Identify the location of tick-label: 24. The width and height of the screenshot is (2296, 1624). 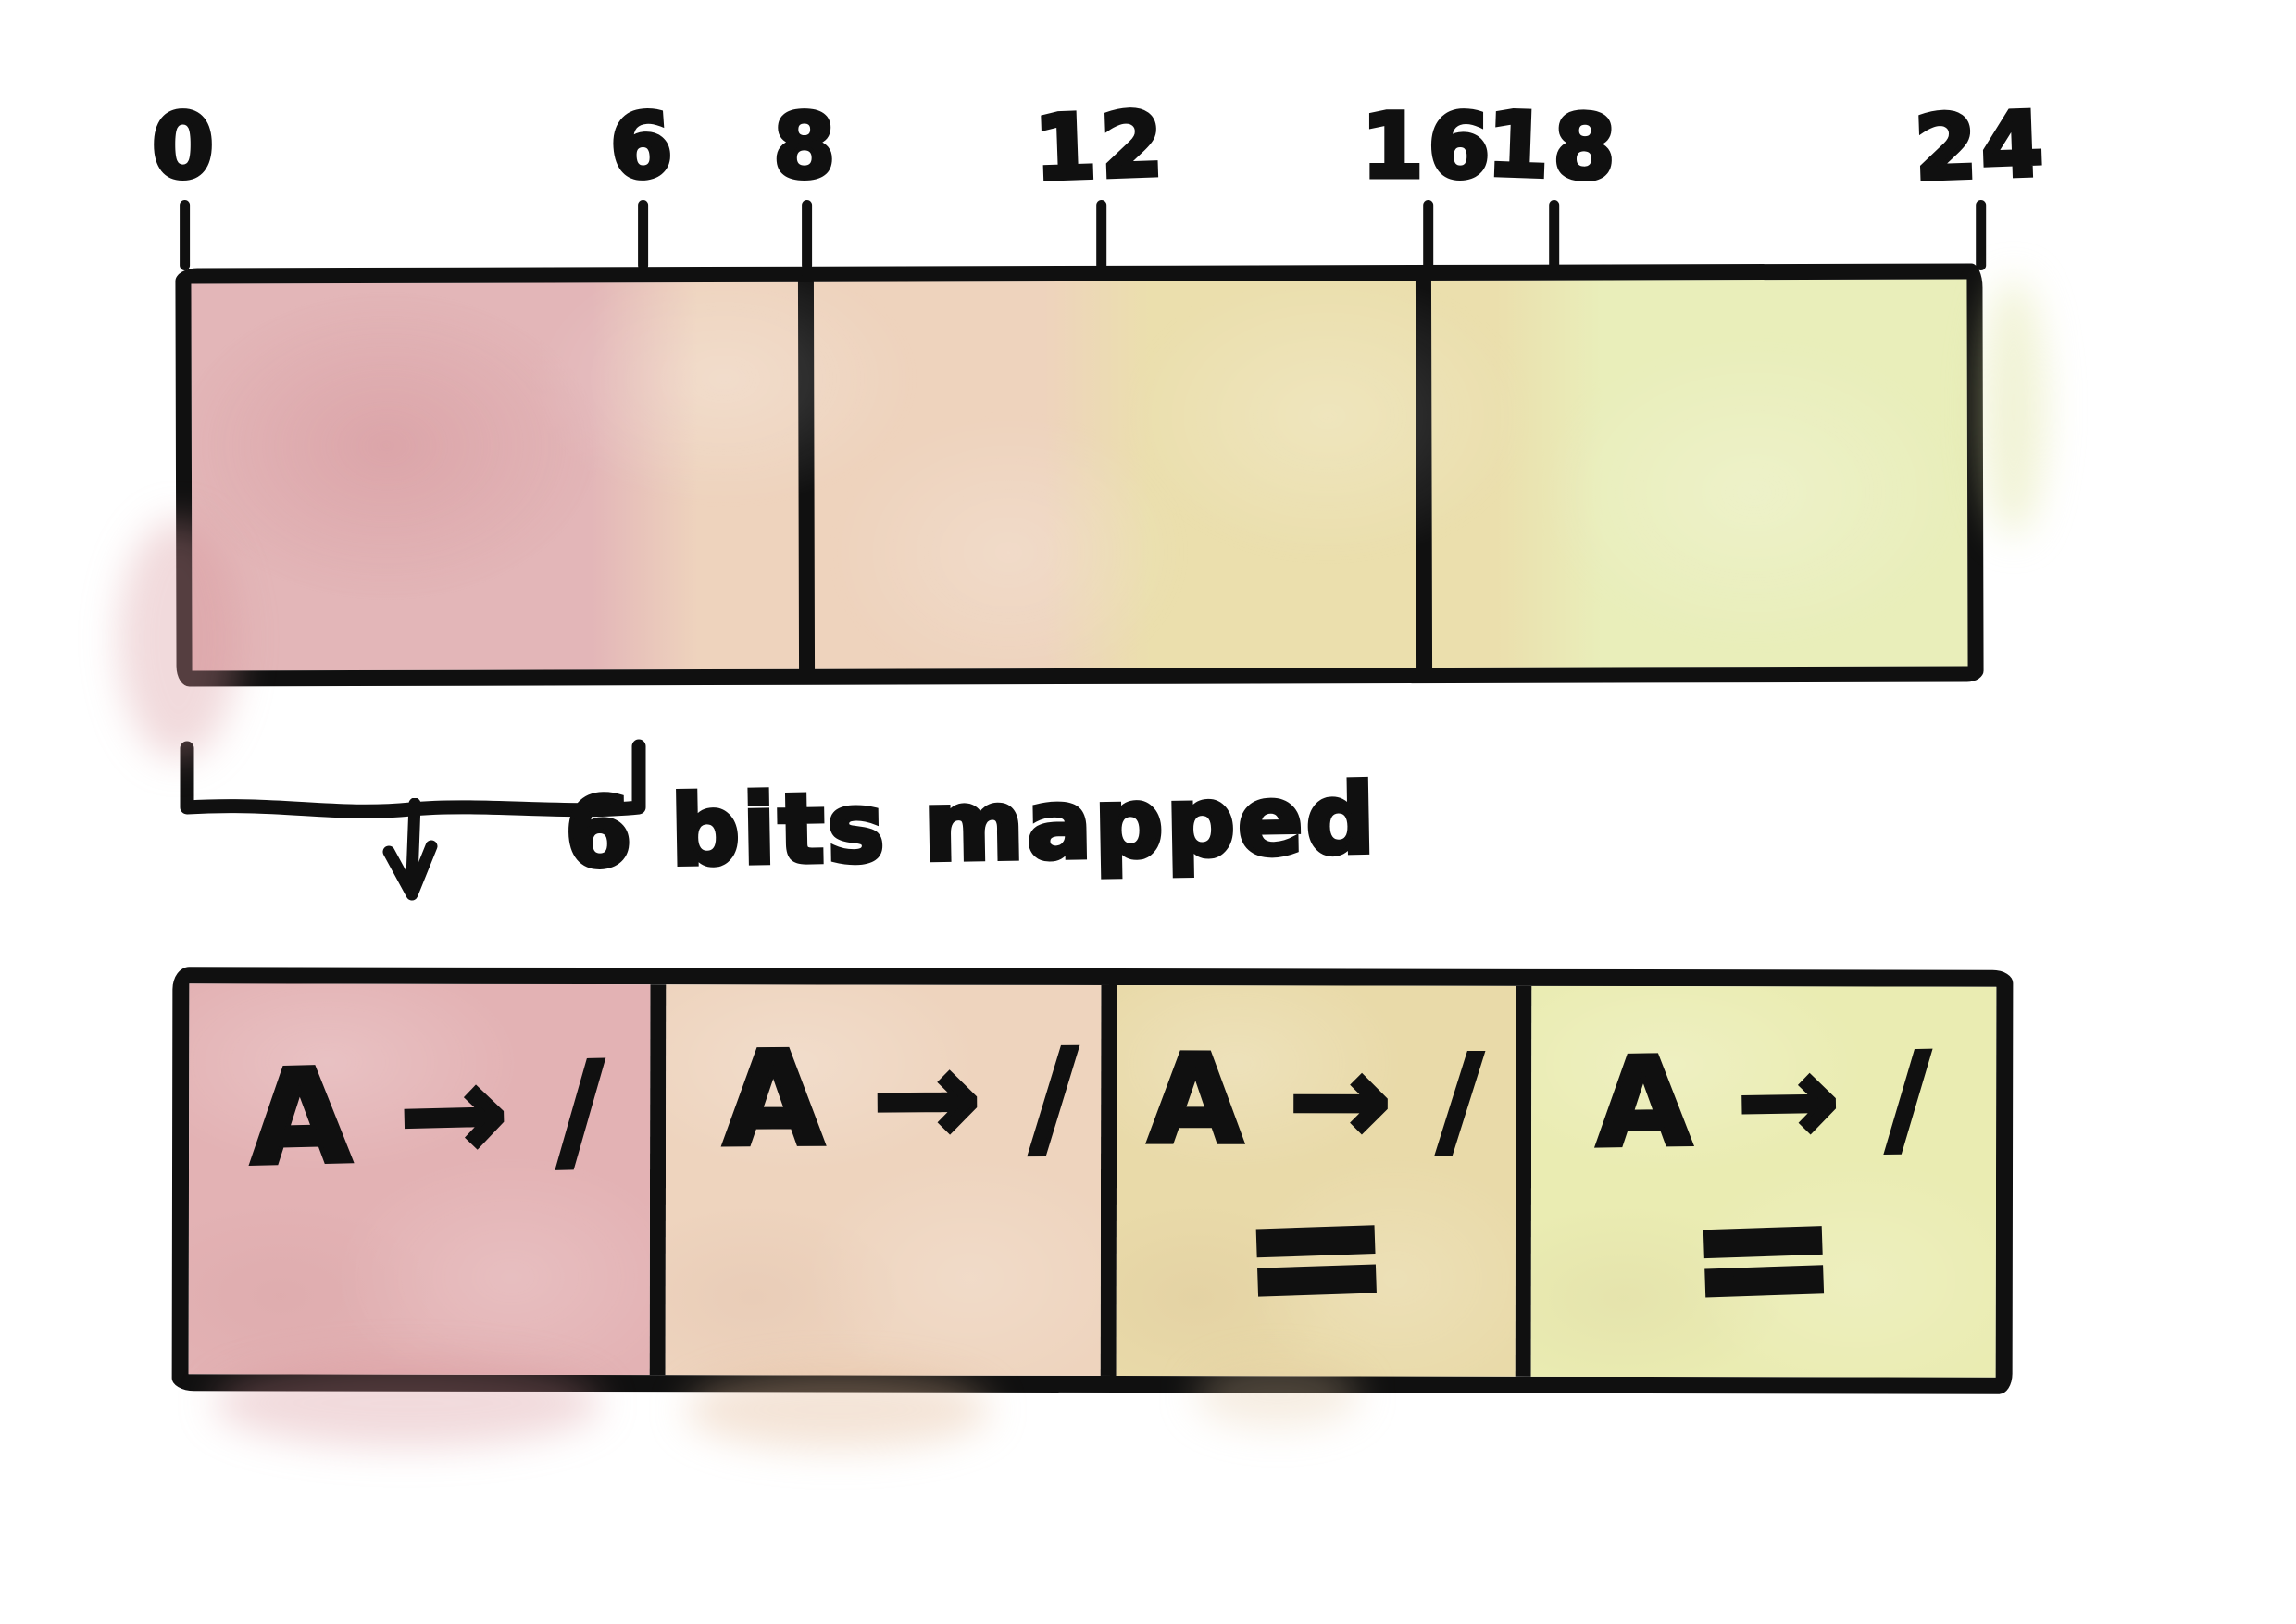
(1981, 146).